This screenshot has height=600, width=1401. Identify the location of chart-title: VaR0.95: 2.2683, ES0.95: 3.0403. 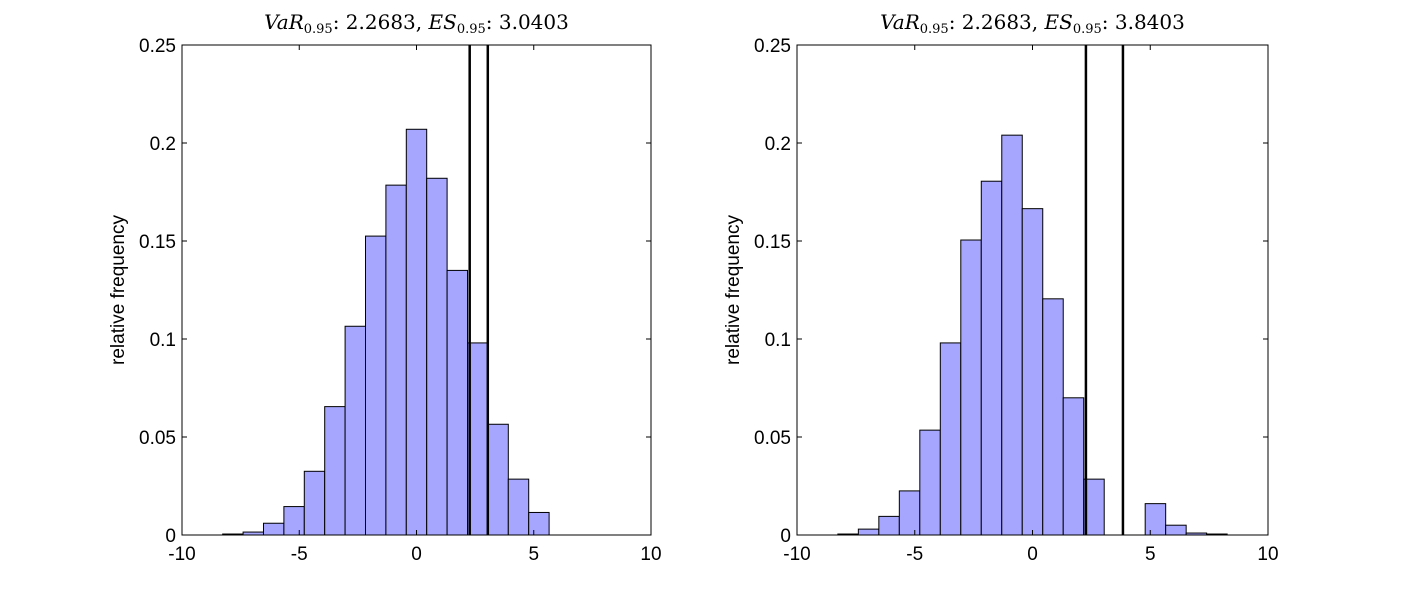
(416, 23).